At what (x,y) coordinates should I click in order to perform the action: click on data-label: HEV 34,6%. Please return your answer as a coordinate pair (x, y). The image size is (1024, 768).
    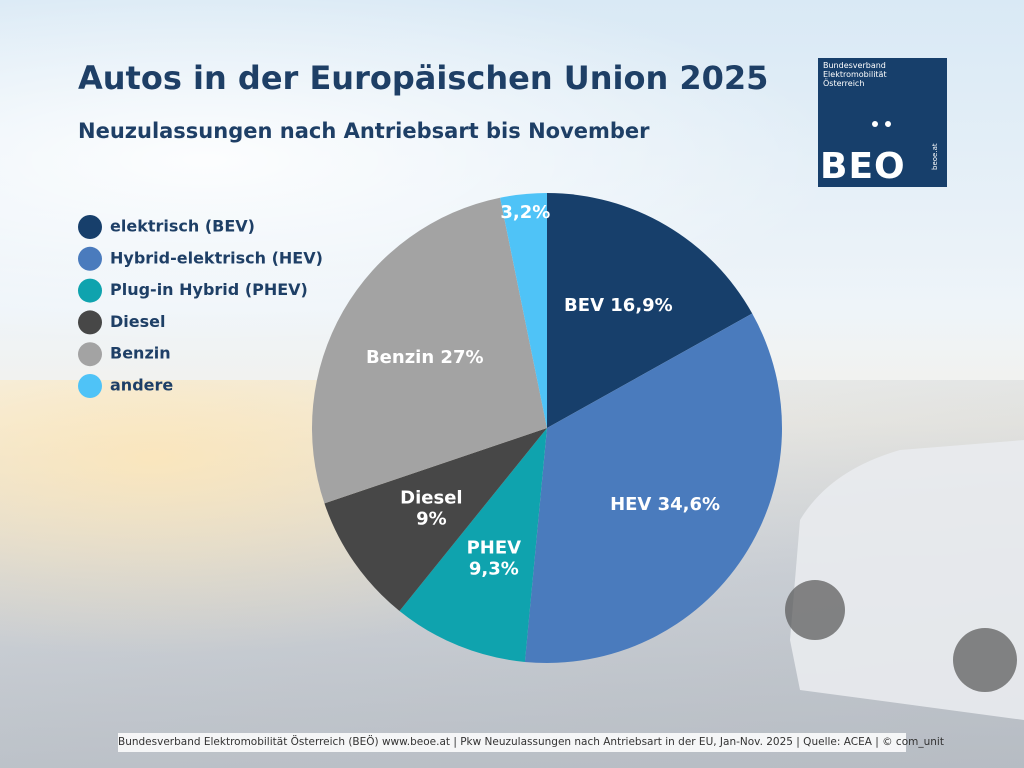
    Looking at the image, I should click on (665, 505).